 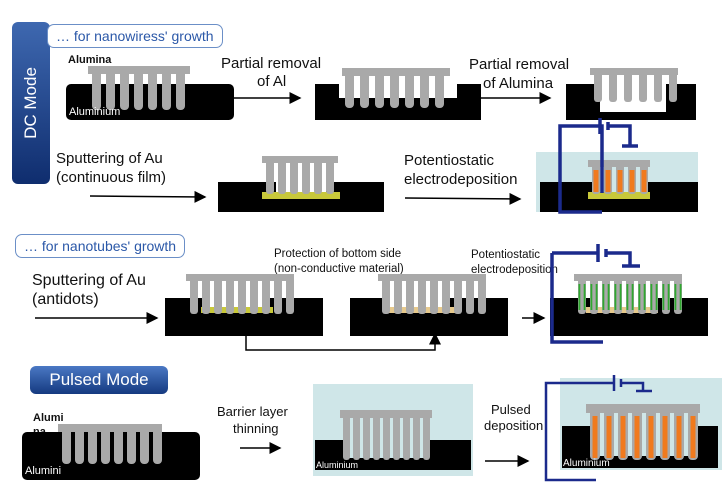 I want to click on pulsed-mode-box: Pulsed Mode, so click(x=99, y=380).